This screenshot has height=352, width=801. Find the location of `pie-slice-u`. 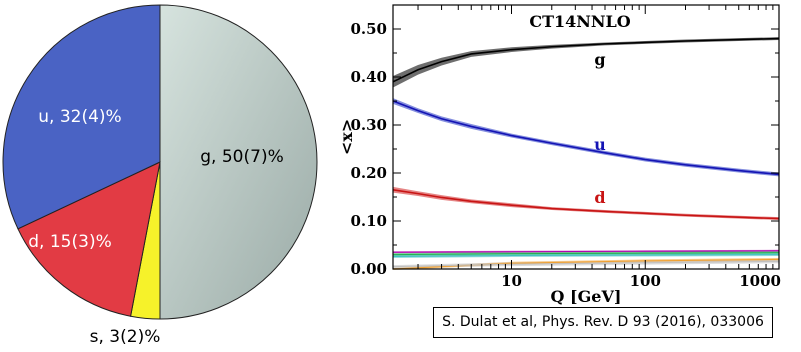

pie-slice-u is located at coordinates (81, 117).